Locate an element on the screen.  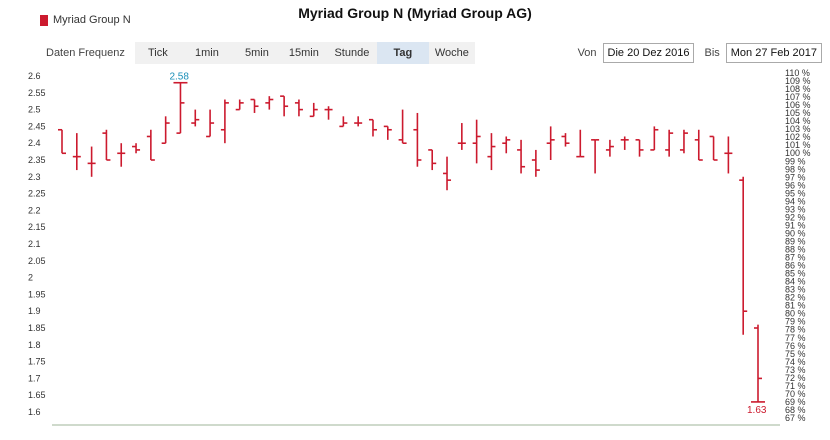
percent-tick-label: 105 % is located at coordinates (798, 113).